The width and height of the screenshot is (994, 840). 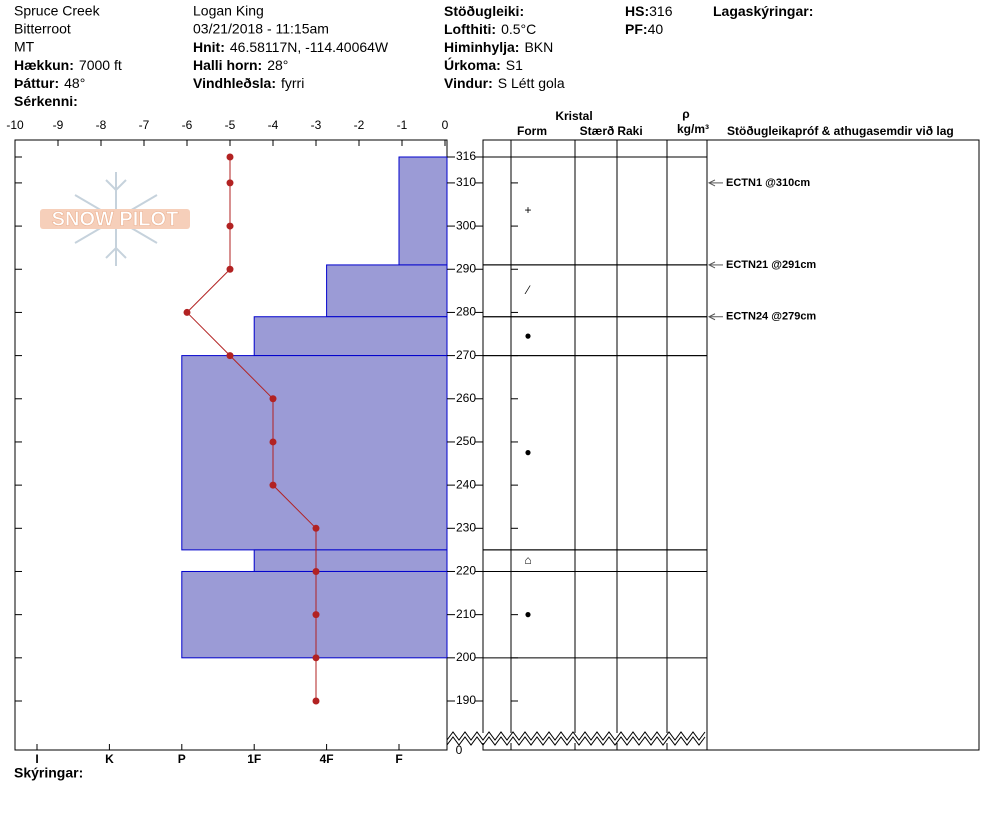 I want to click on depth-tick-label: 240, so click(x=466, y=484).